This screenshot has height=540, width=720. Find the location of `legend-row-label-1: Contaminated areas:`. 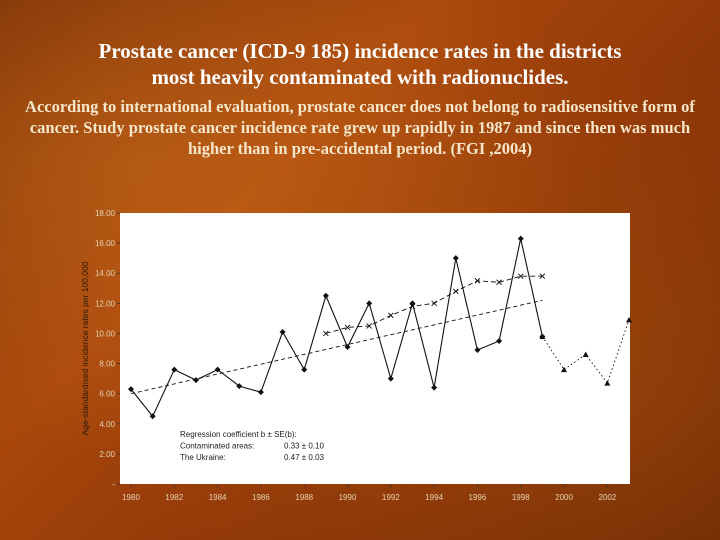

legend-row-label-1: Contaminated areas: is located at coordinates (217, 446).